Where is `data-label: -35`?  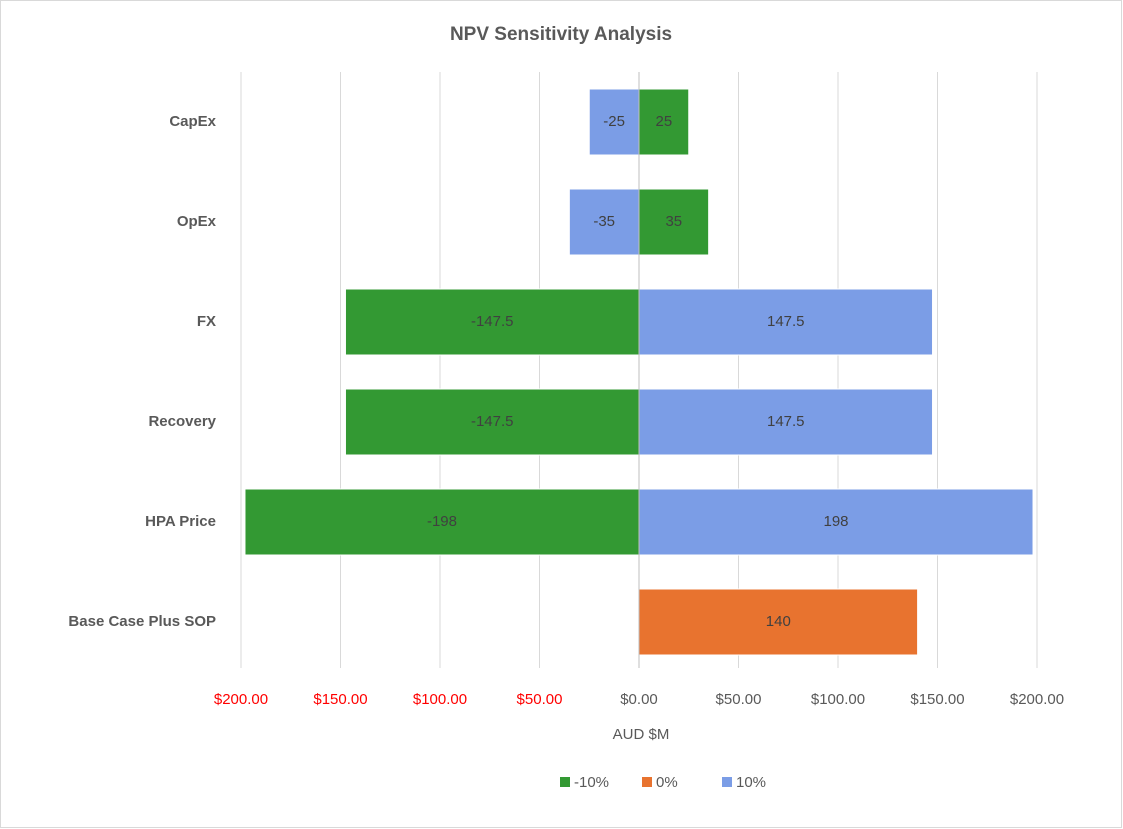
data-label: -35 is located at coordinates (604, 221).